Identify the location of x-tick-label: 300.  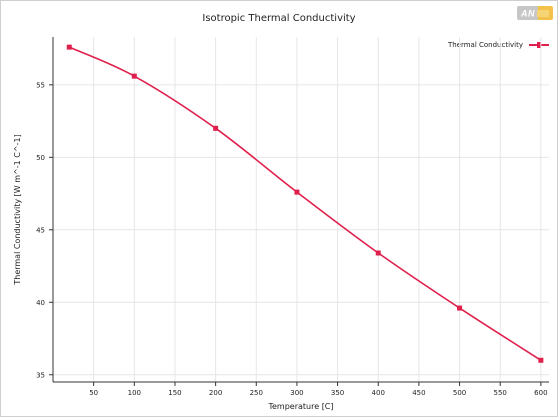
(296, 393).